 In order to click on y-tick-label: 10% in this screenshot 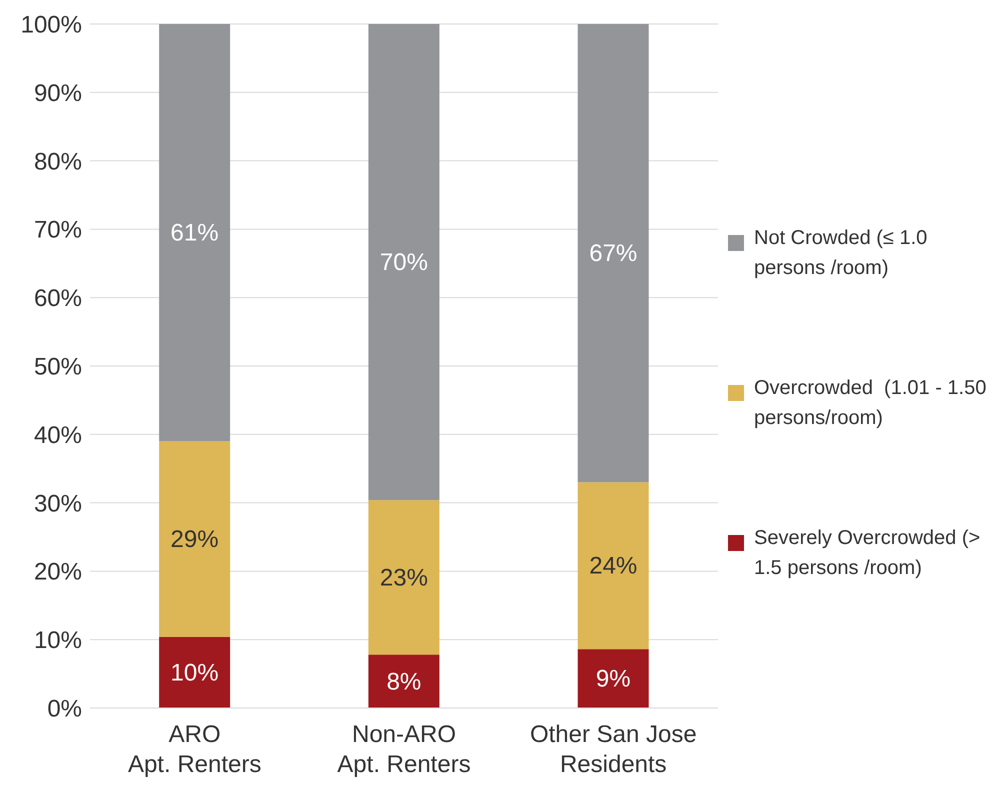, I will do `click(58, 640)`.